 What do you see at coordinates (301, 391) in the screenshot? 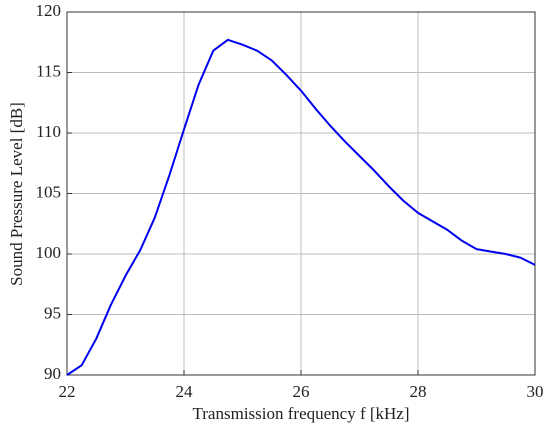
I see `x-tick-label: 26` at bounding box center [301, 391].